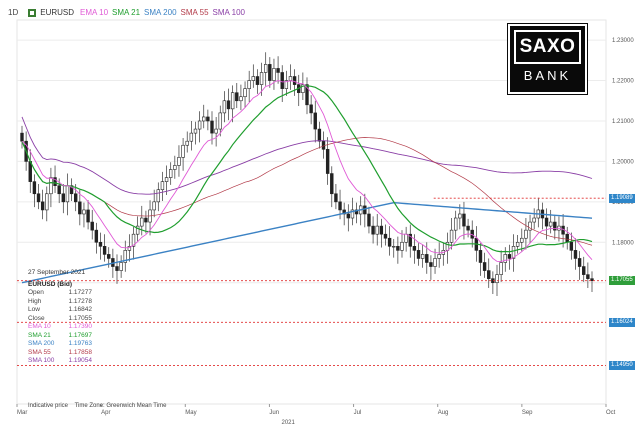 The image size is (643, 428). Describe the element at coordinates (80, 309) in the screenshot. I see `info-row-value: 1.16842` at that location.